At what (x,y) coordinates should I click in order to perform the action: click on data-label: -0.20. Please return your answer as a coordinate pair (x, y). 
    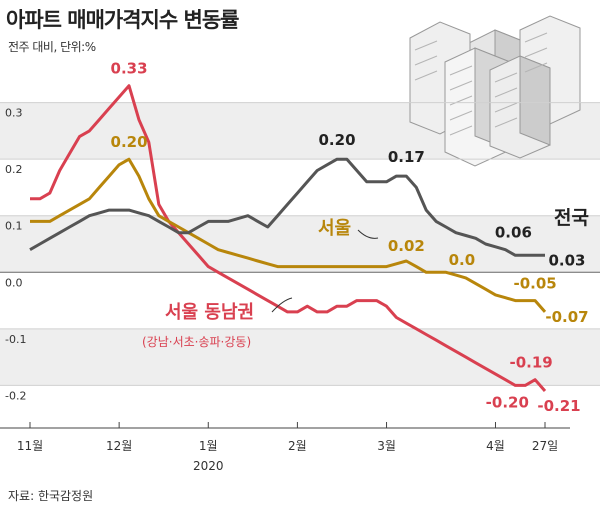
    Looking at the image, I should click on (507, 402).